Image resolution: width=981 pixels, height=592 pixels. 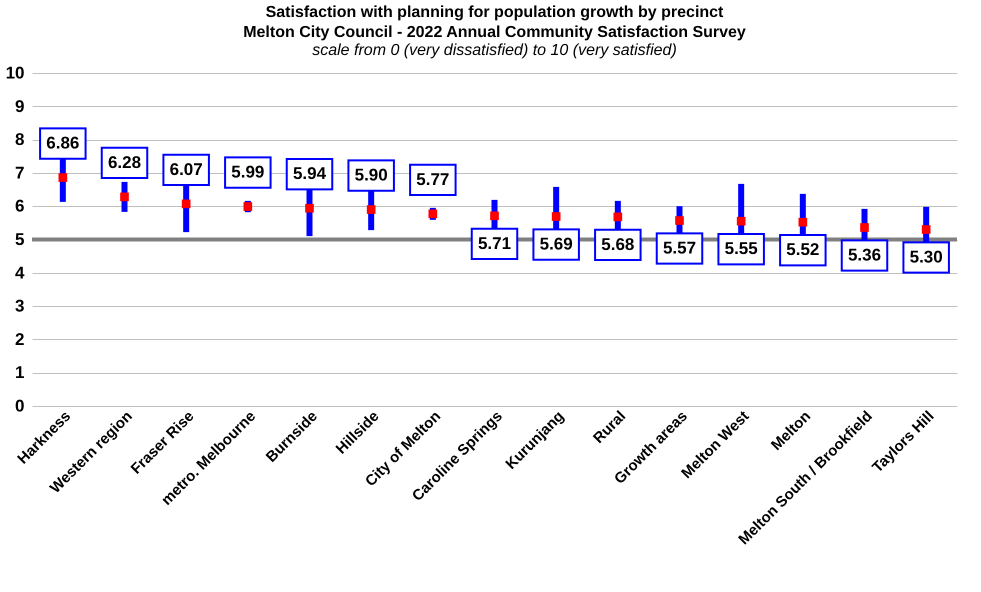 I want to click on data-label: 5.99, so click(x=247, y=172).